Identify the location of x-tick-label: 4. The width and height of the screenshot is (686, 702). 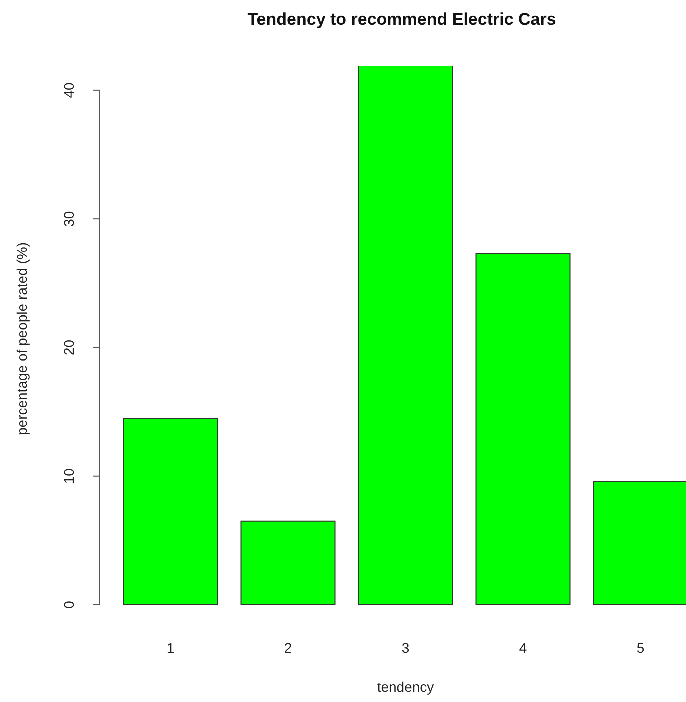
(523, 648).